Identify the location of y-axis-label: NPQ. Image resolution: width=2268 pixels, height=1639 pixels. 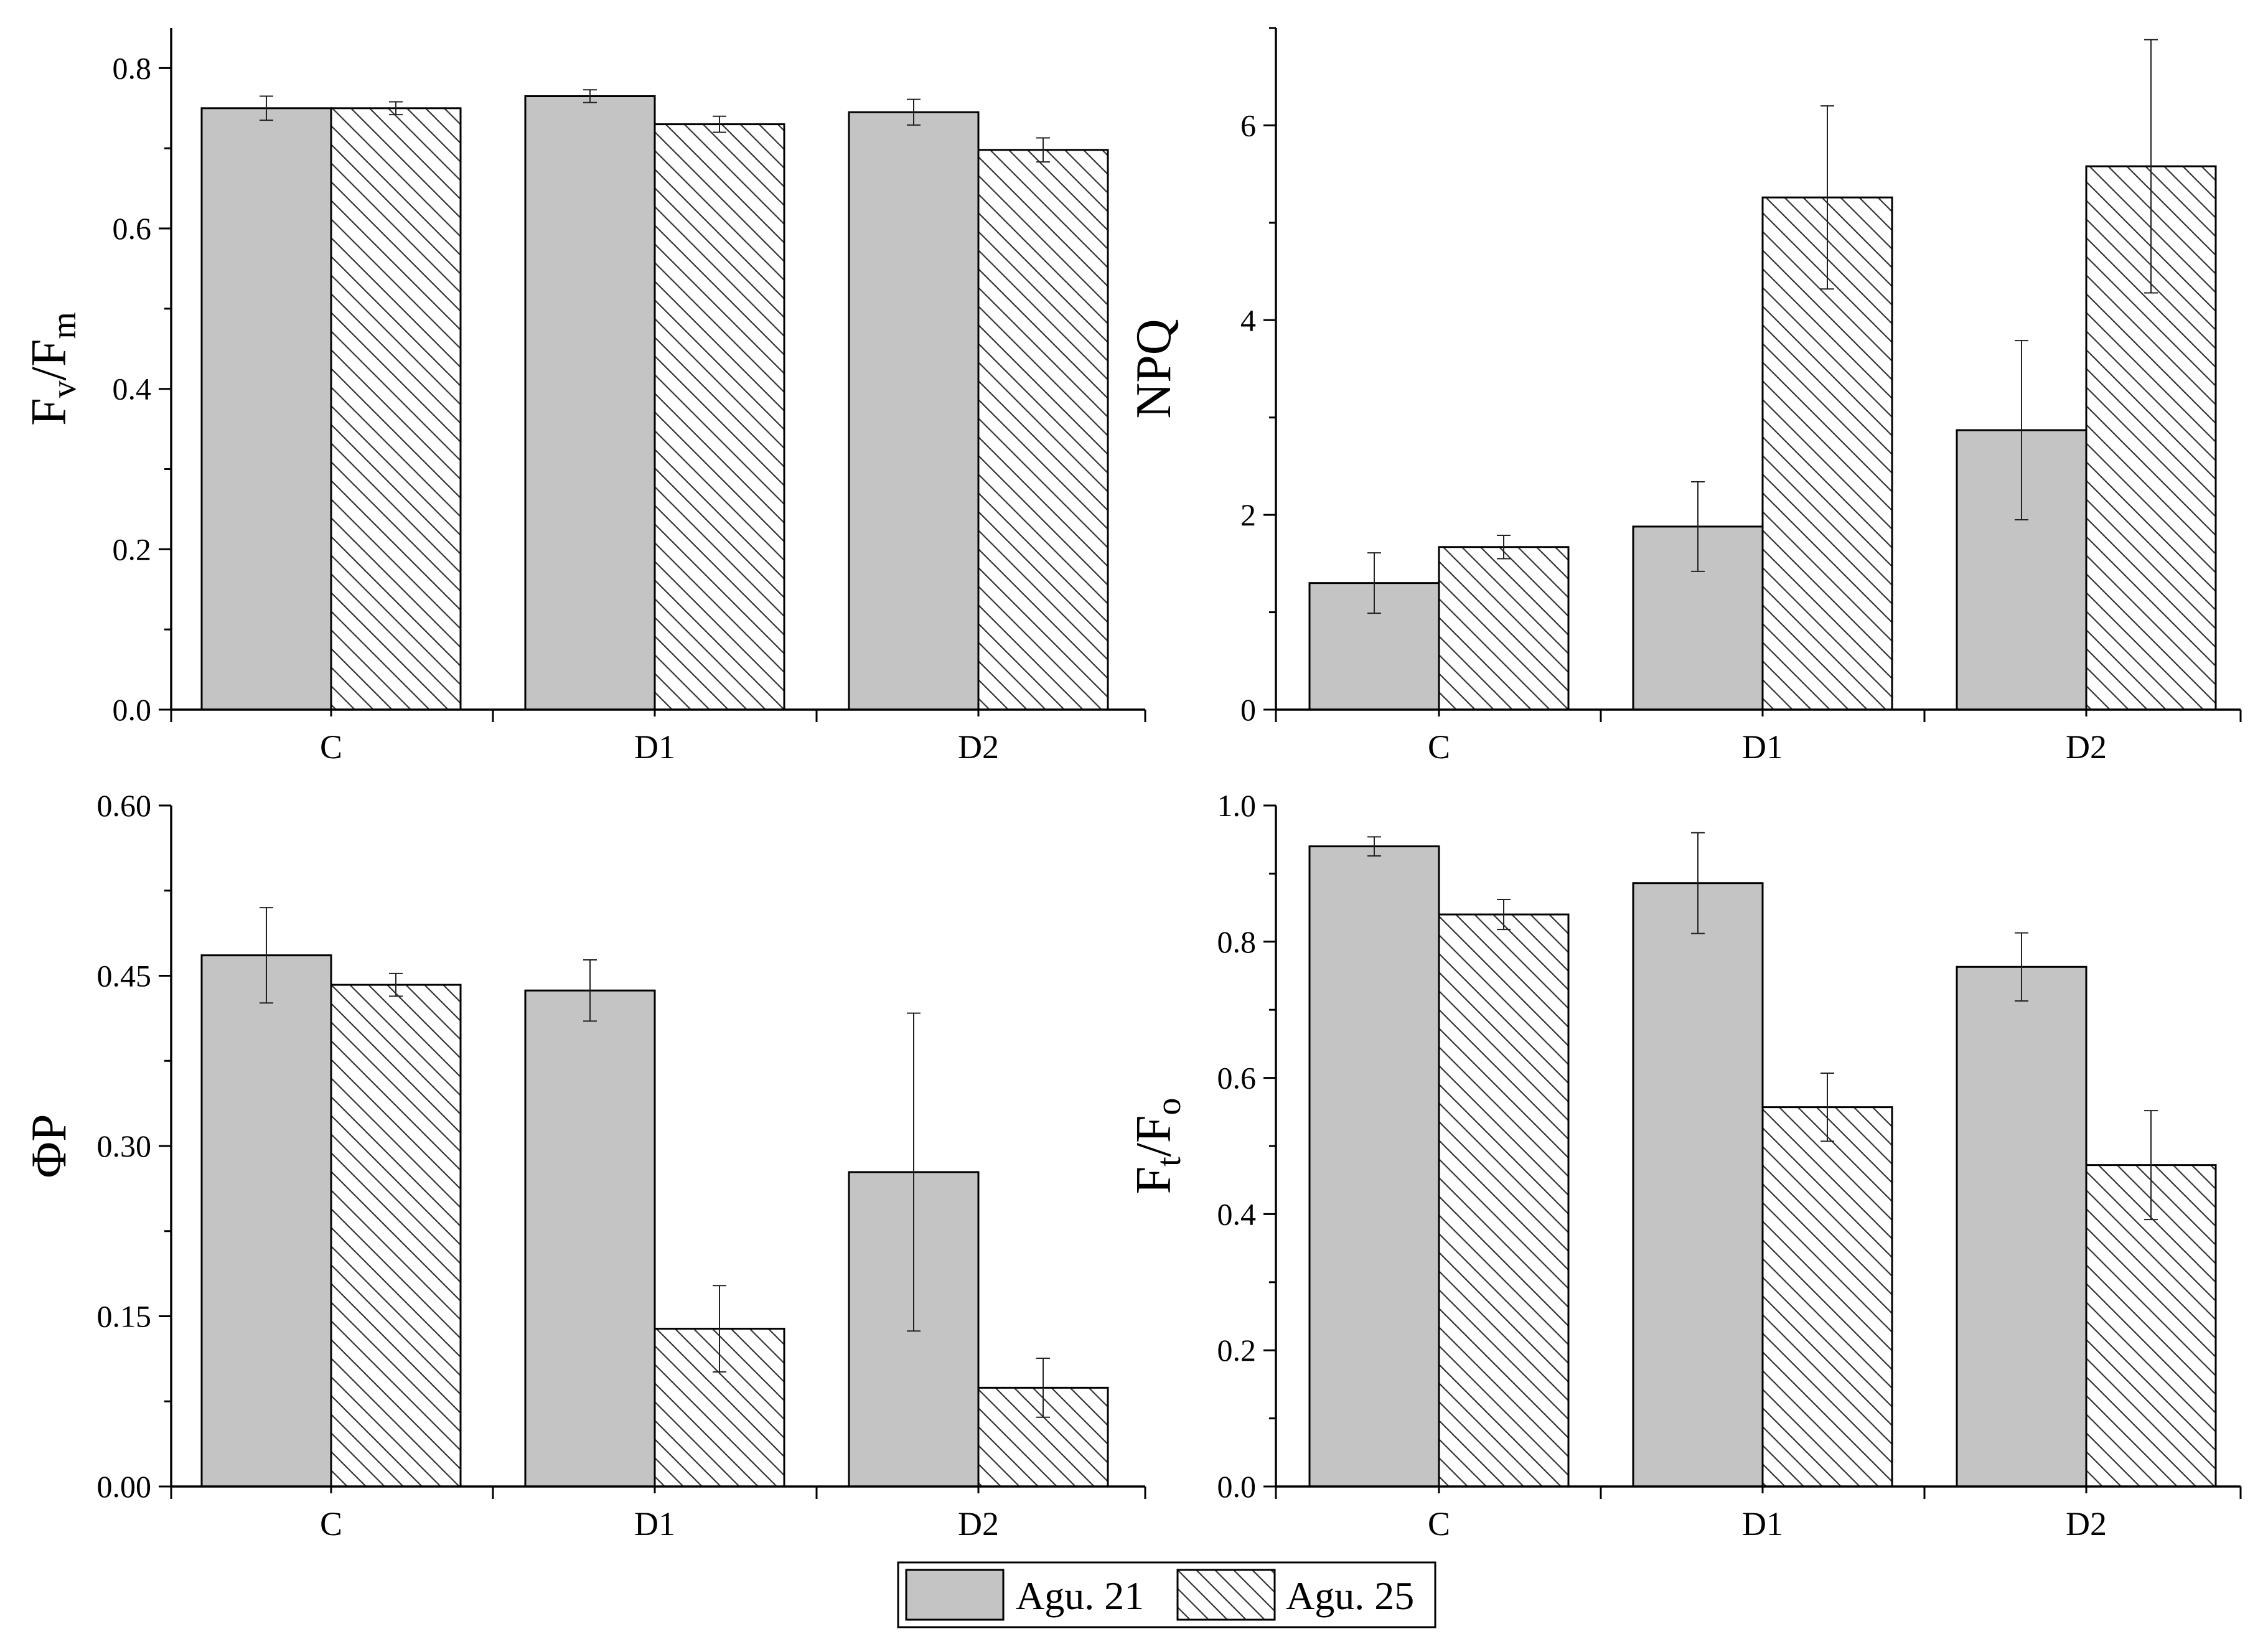
(1154, 368).